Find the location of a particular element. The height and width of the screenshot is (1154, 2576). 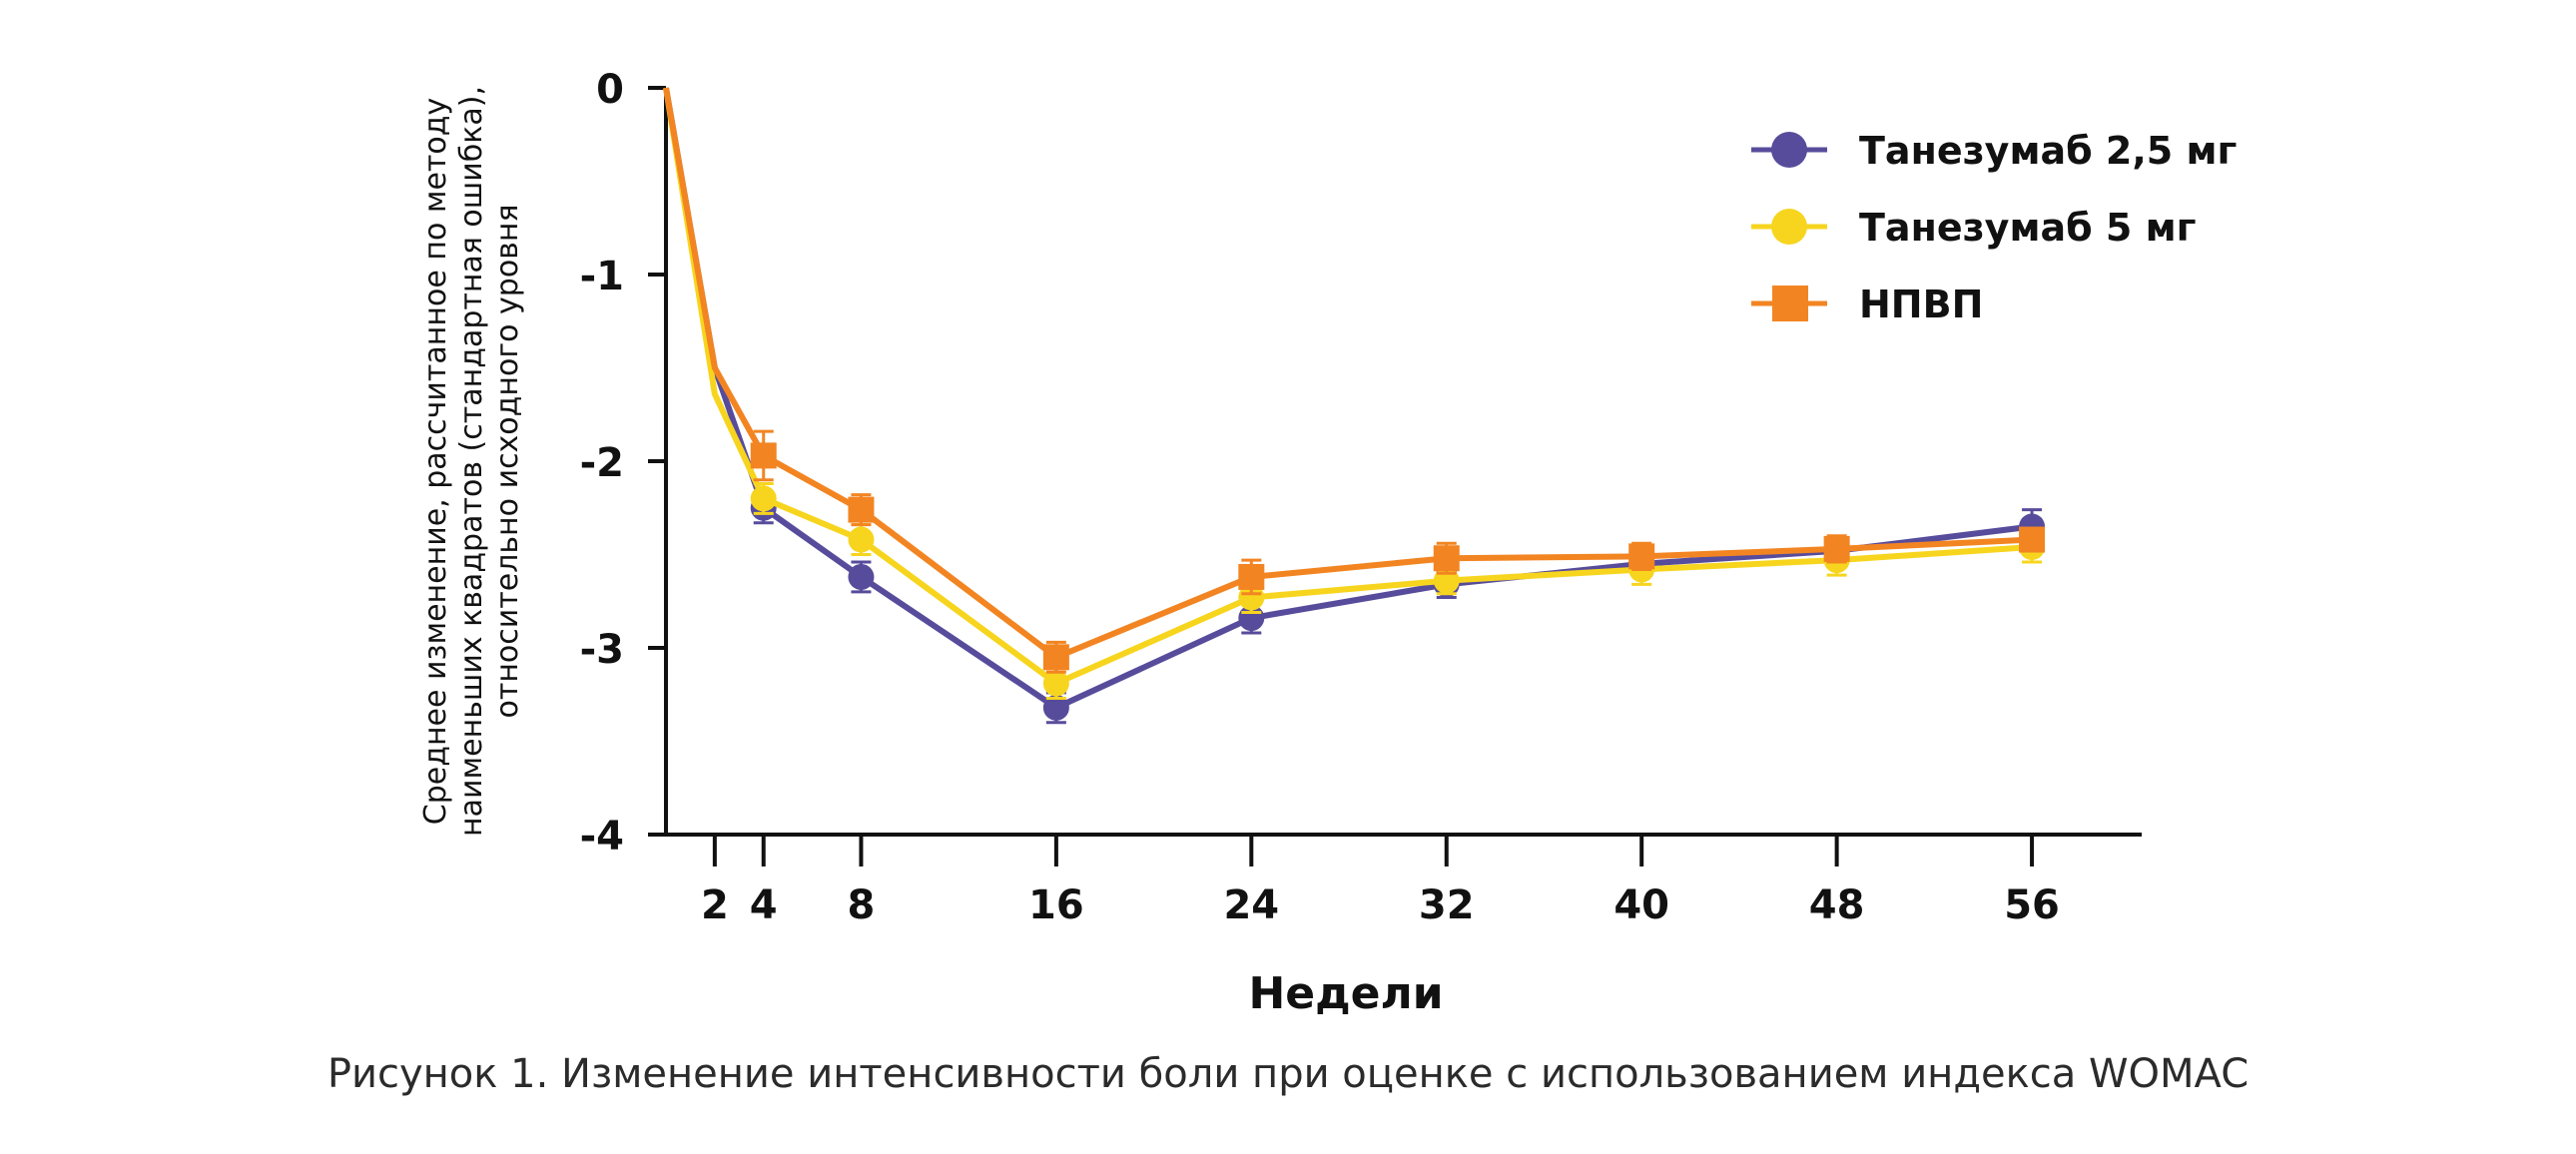

x-tick-label: 24 is located at coordinates (1251, 905).